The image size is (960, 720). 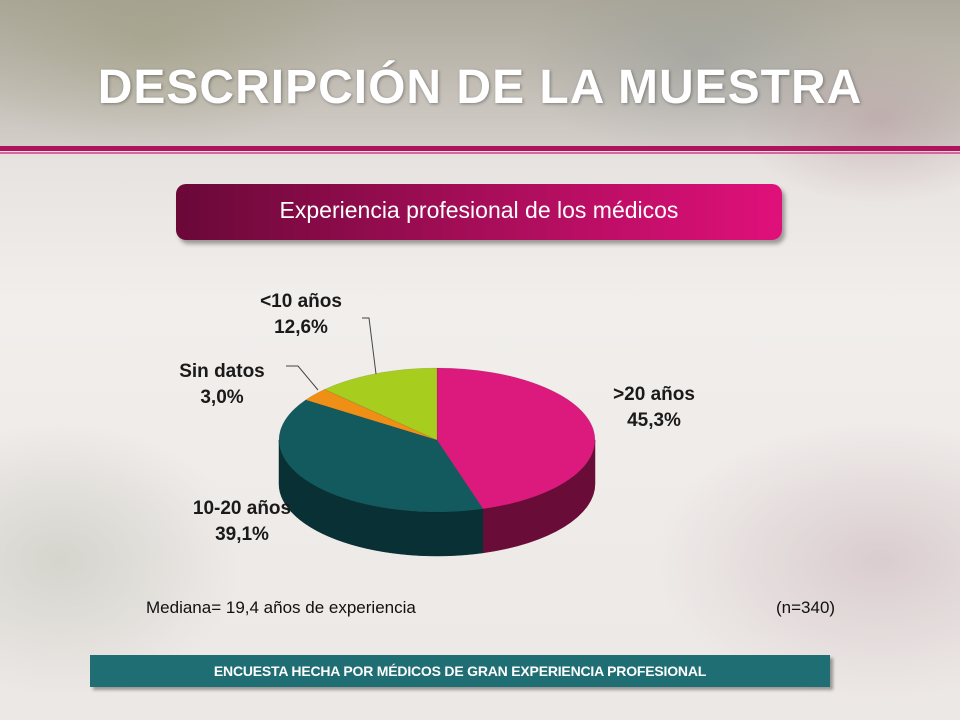 What do you see at coordinates (480, 153) in the screenshot?
I see `title-divider-accent` at bounding box center [480, 153].